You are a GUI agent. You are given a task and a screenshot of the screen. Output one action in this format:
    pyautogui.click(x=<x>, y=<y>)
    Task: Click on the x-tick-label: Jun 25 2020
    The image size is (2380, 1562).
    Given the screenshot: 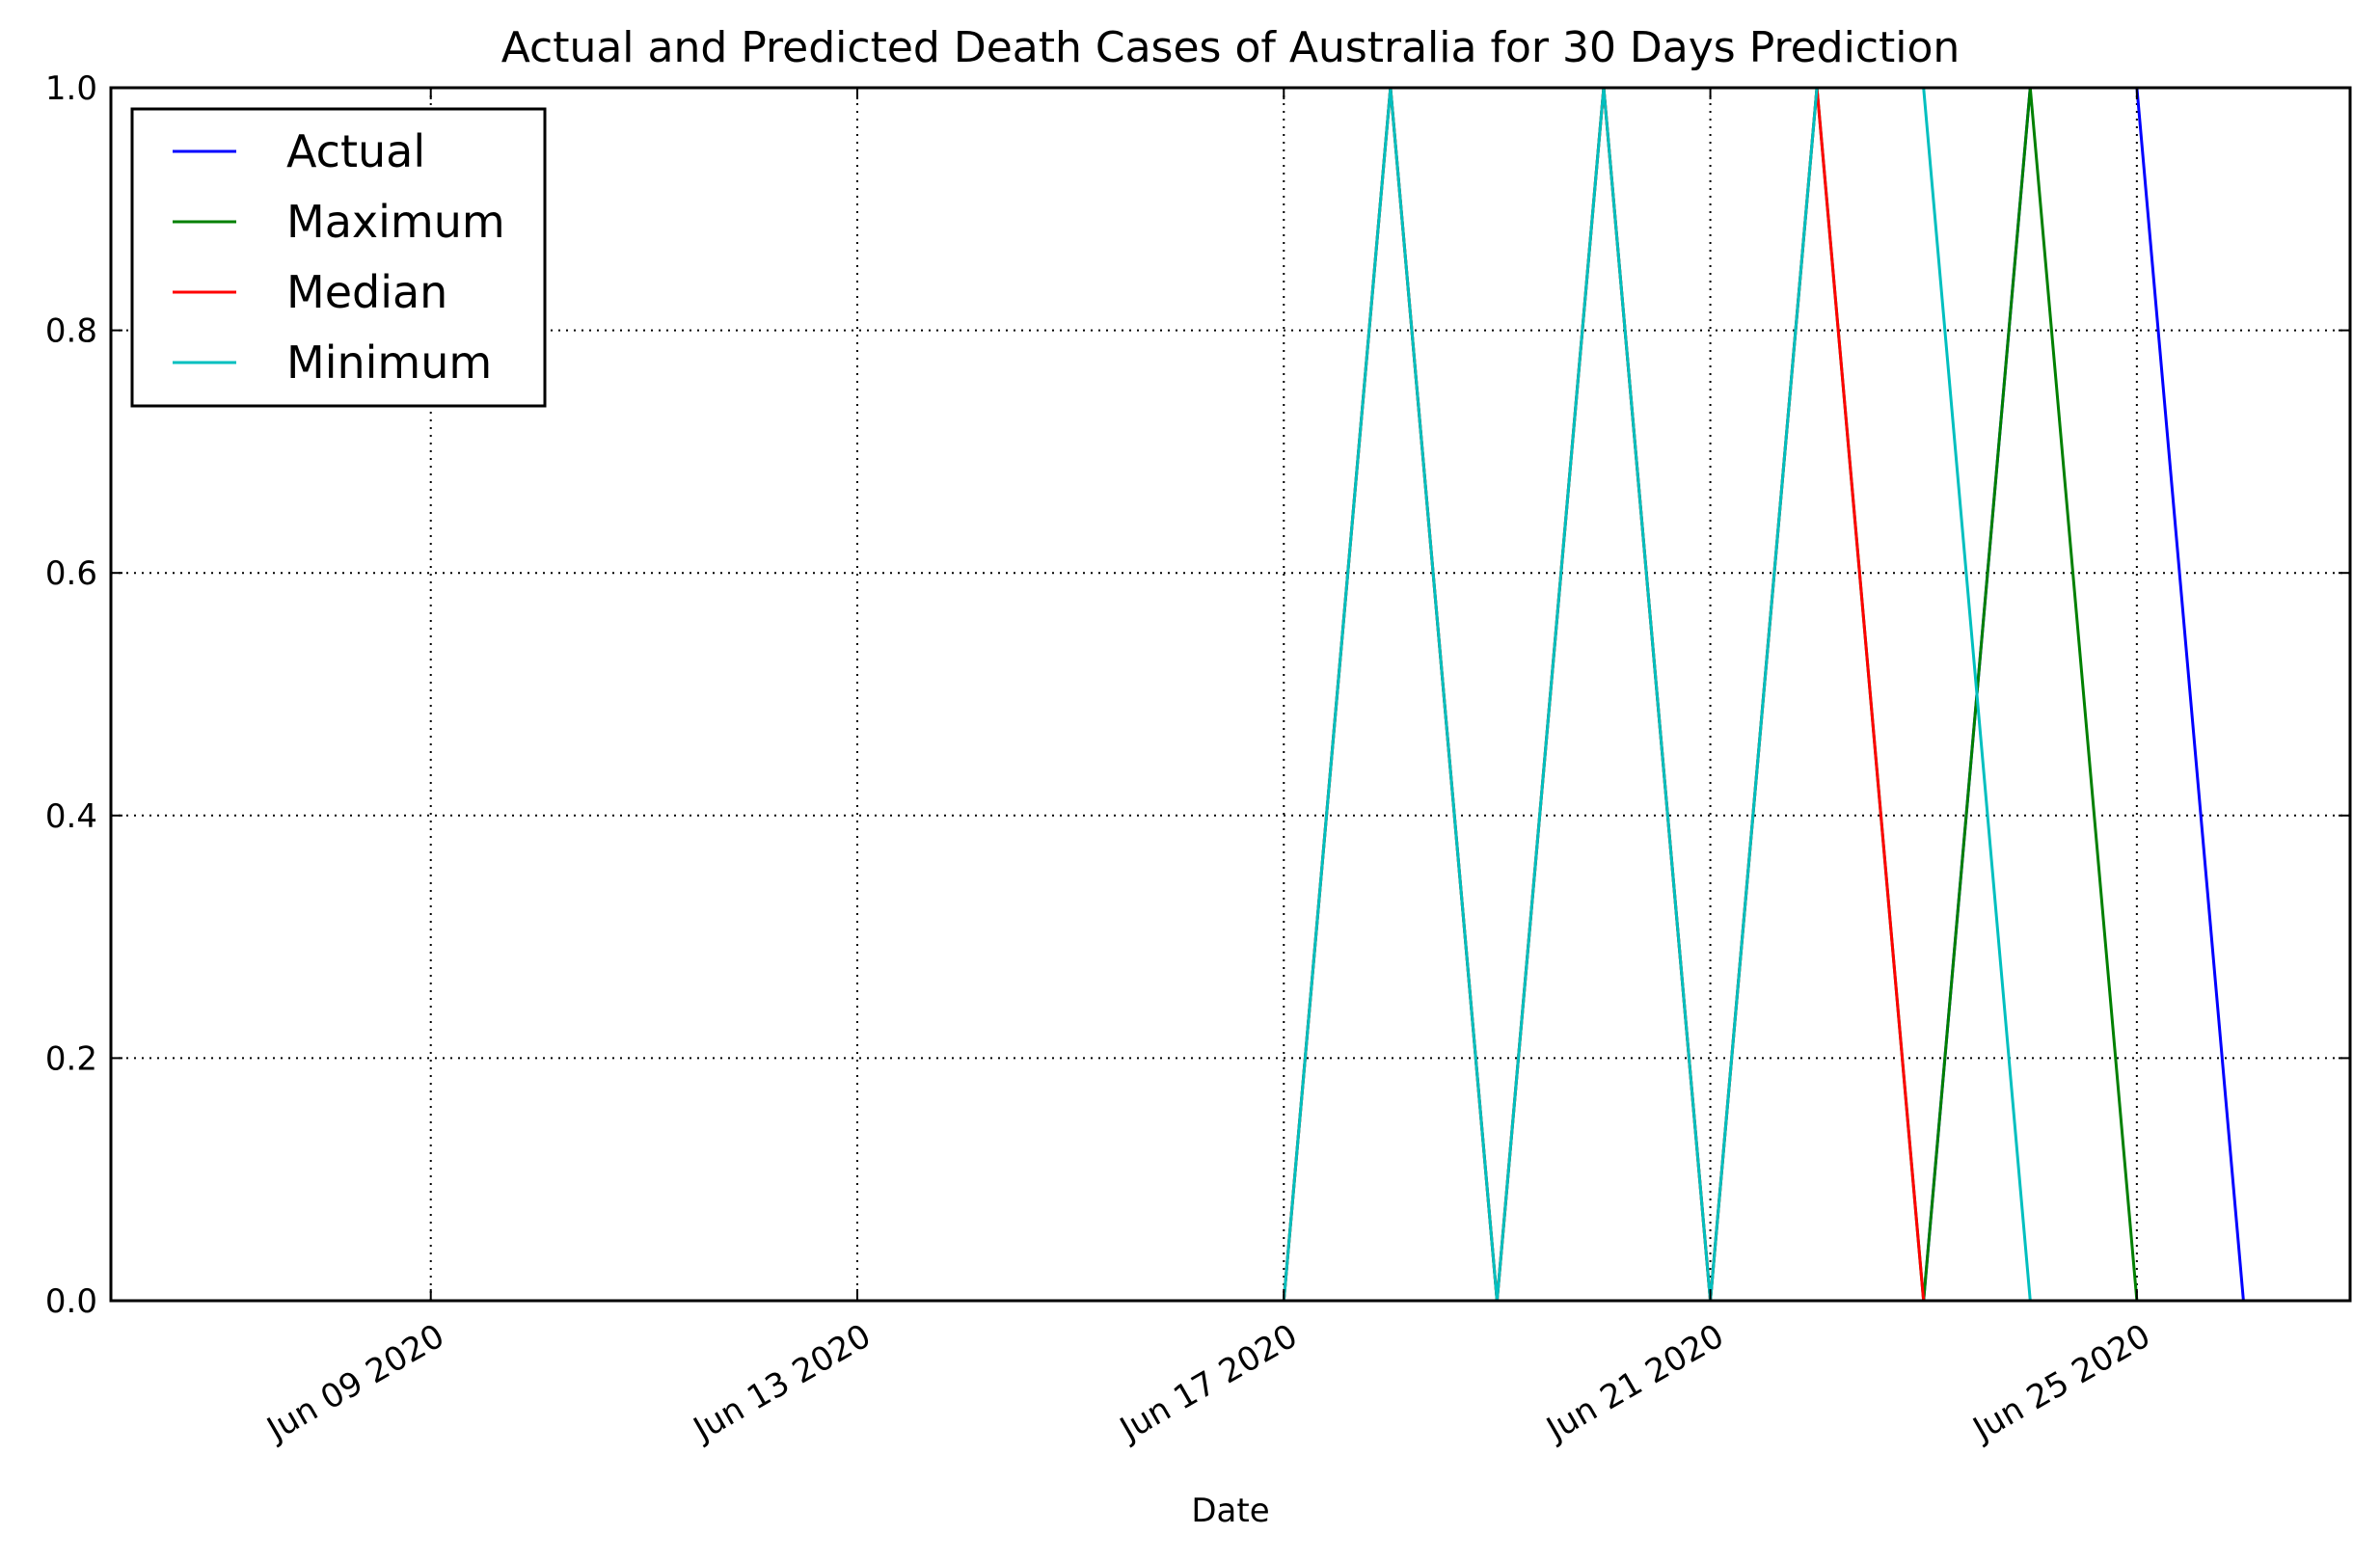 What is the action you would take?
    pyautogui.click(x=2061, y=1383)
    